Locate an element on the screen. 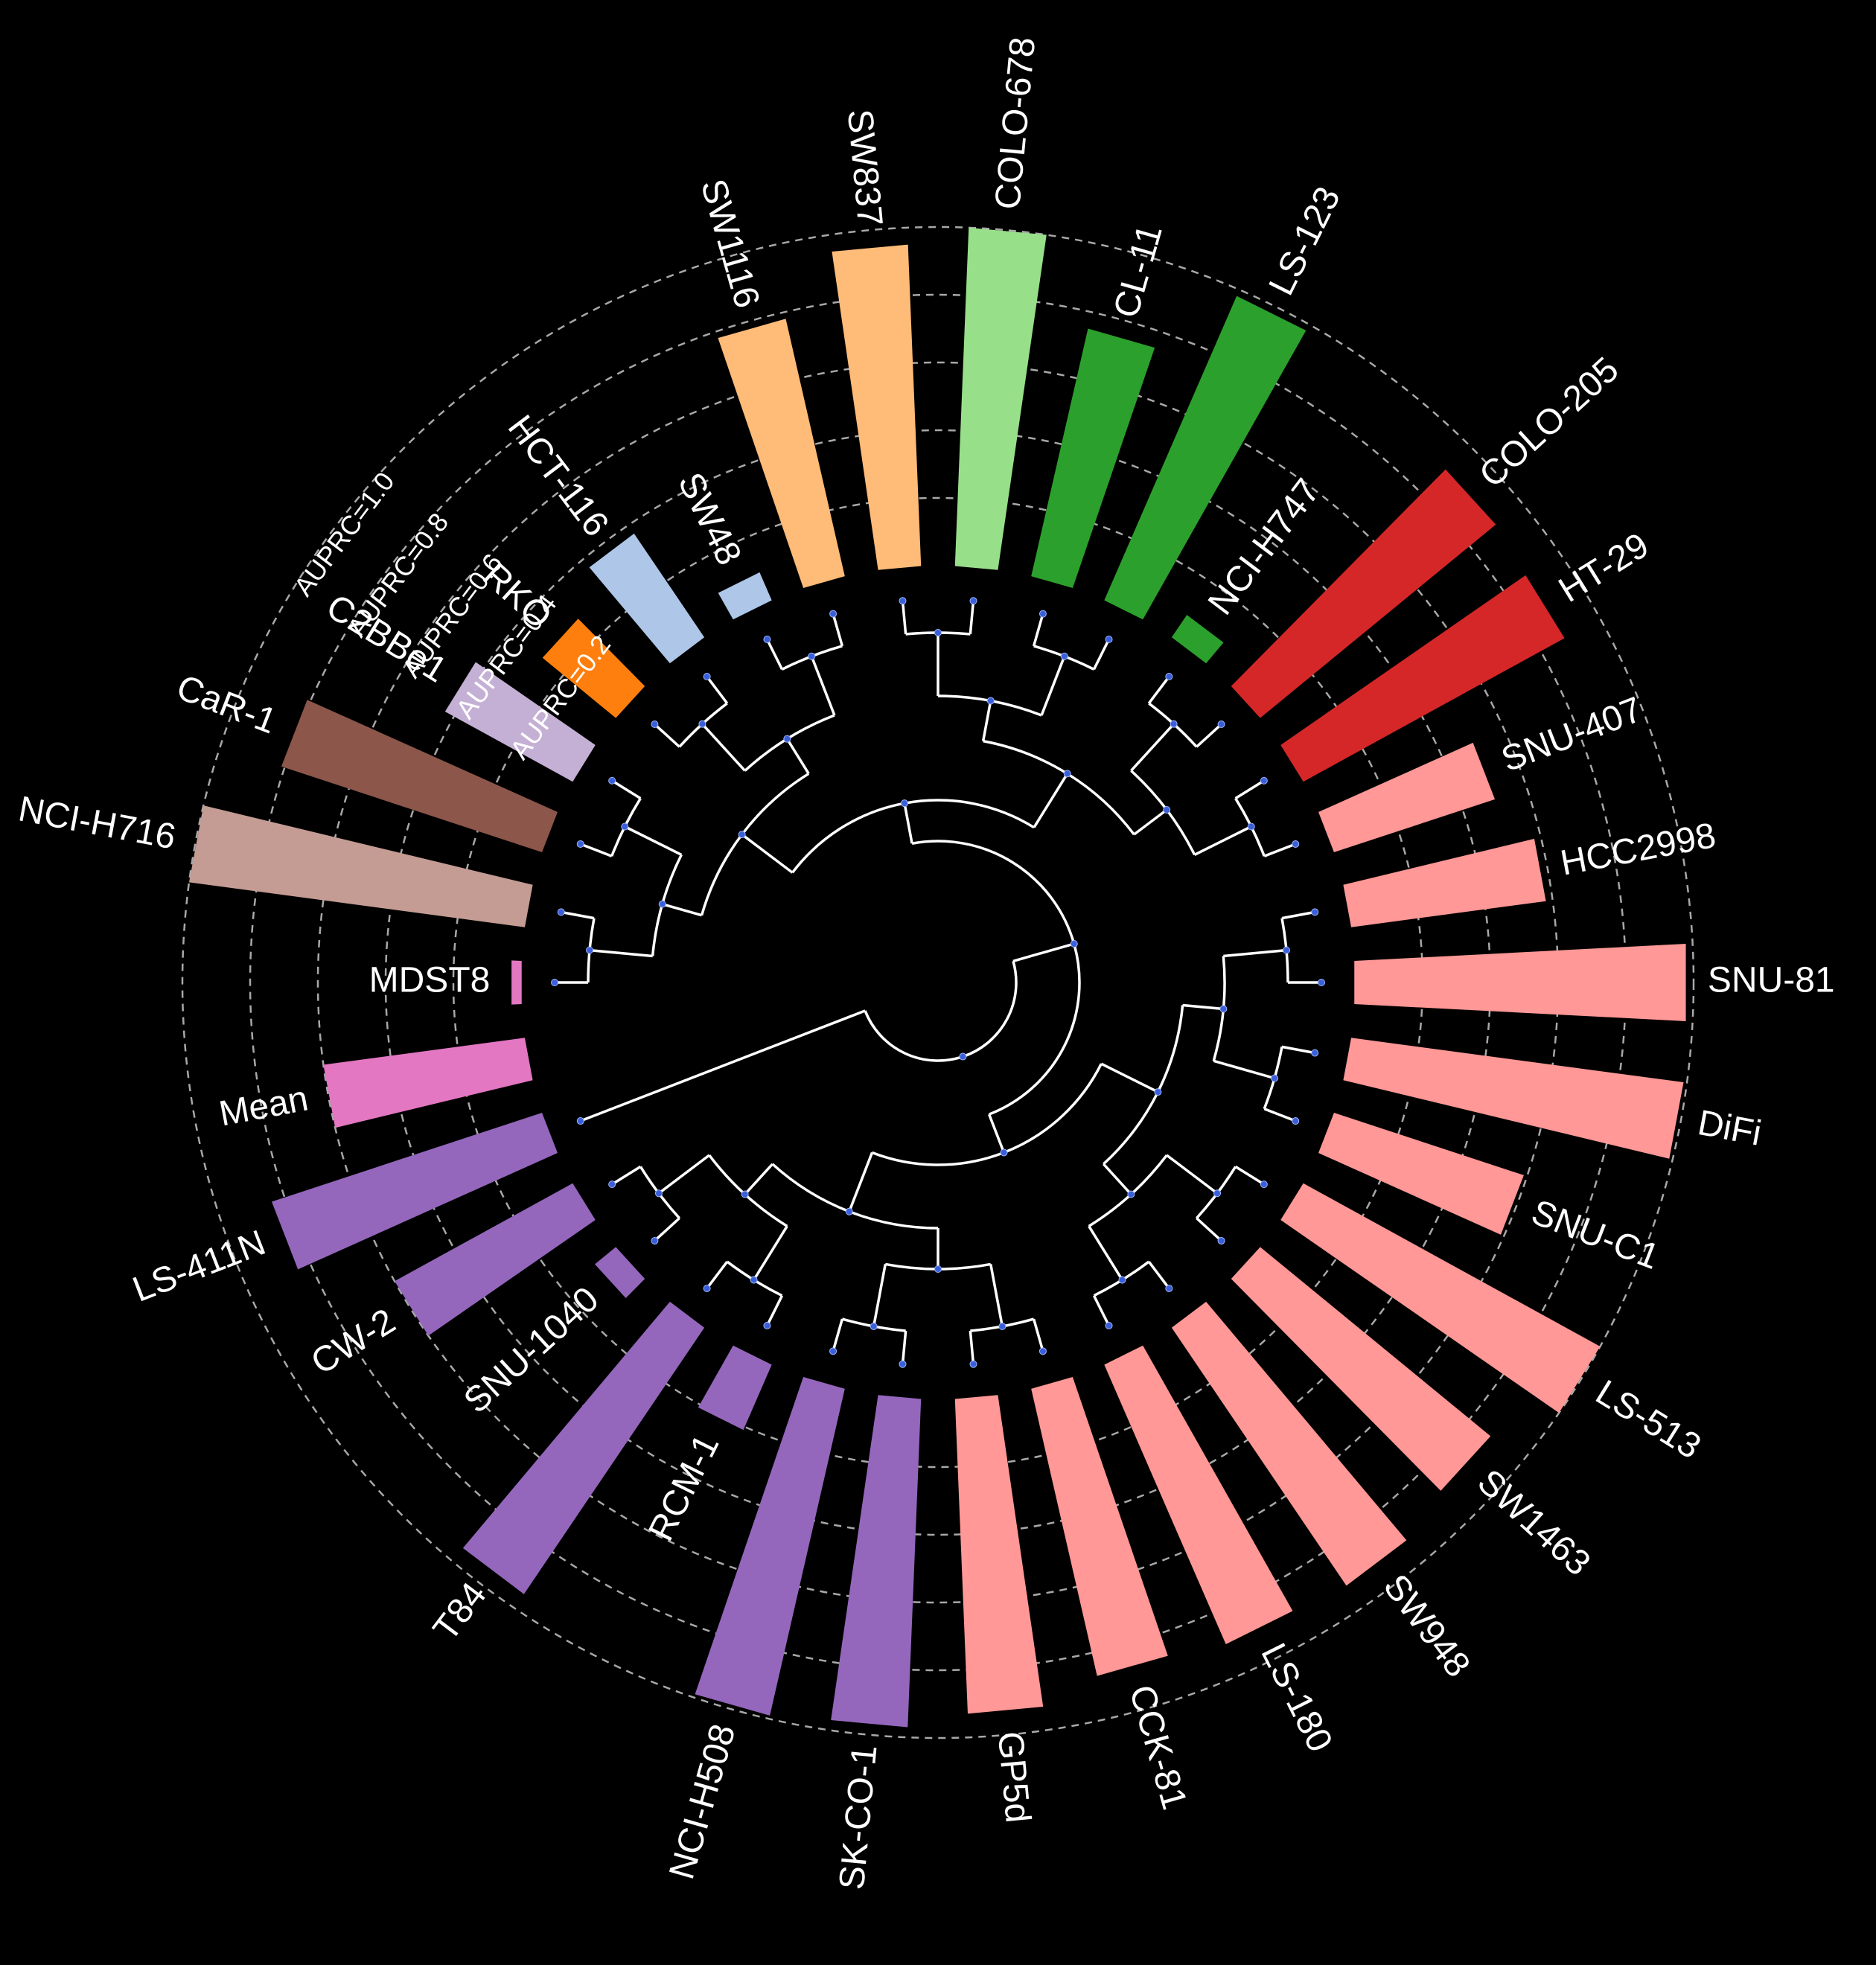 This screenshot has height=1965, width=1876. bar-sw1116 is located at coordinates (782, 454).